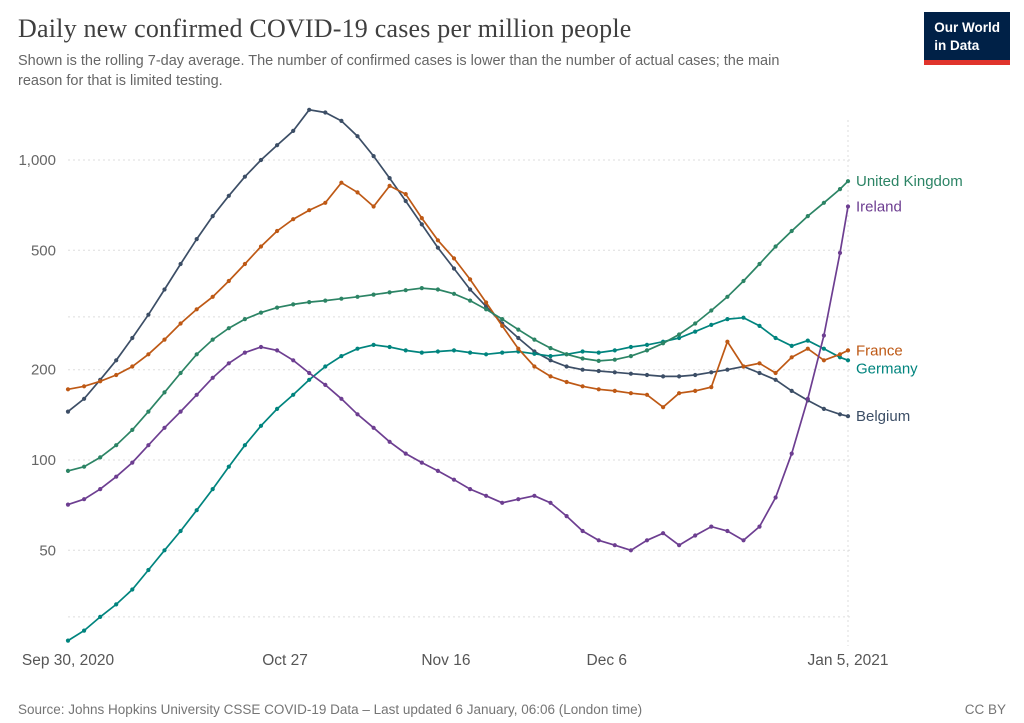 Image resolution: width=1024 pixels, height=723 pixels. Describe the element at coordinates (887, 368) in the screenshot. I see `series-label-germany: Germany` at that location.